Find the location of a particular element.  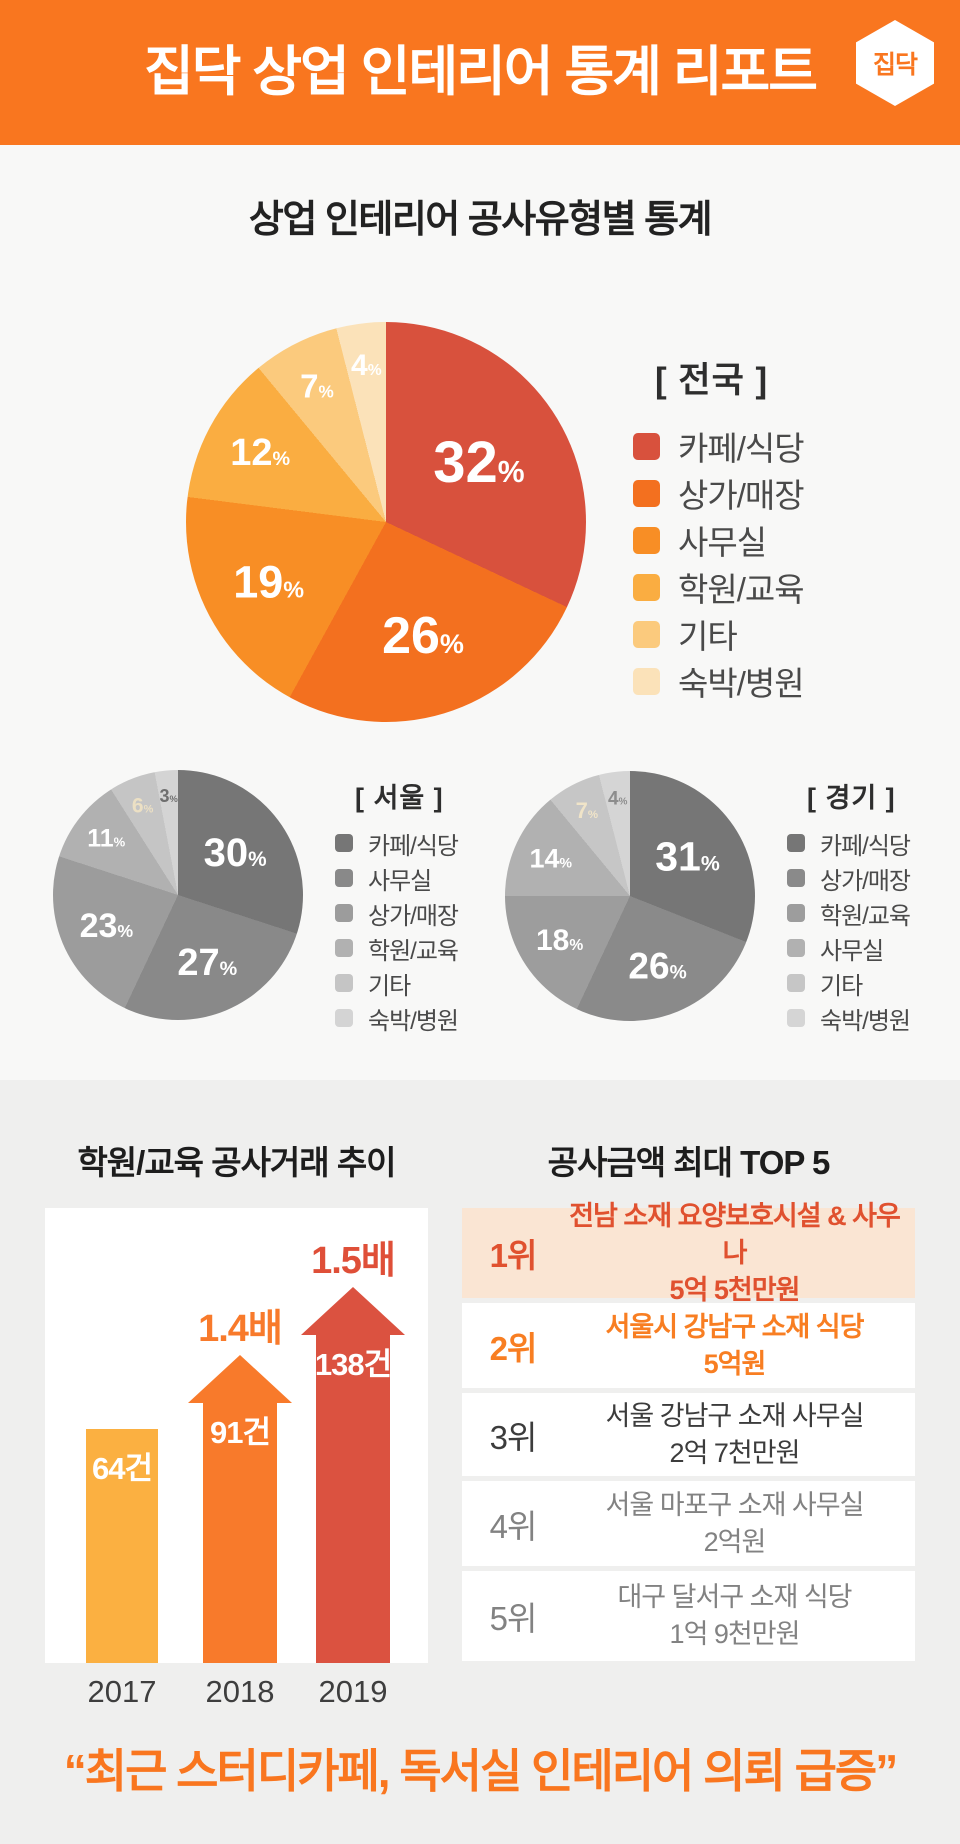

pie-chart-national: 32% 26% 19% 12% 7% 4% is located at coordinates (386, 522).